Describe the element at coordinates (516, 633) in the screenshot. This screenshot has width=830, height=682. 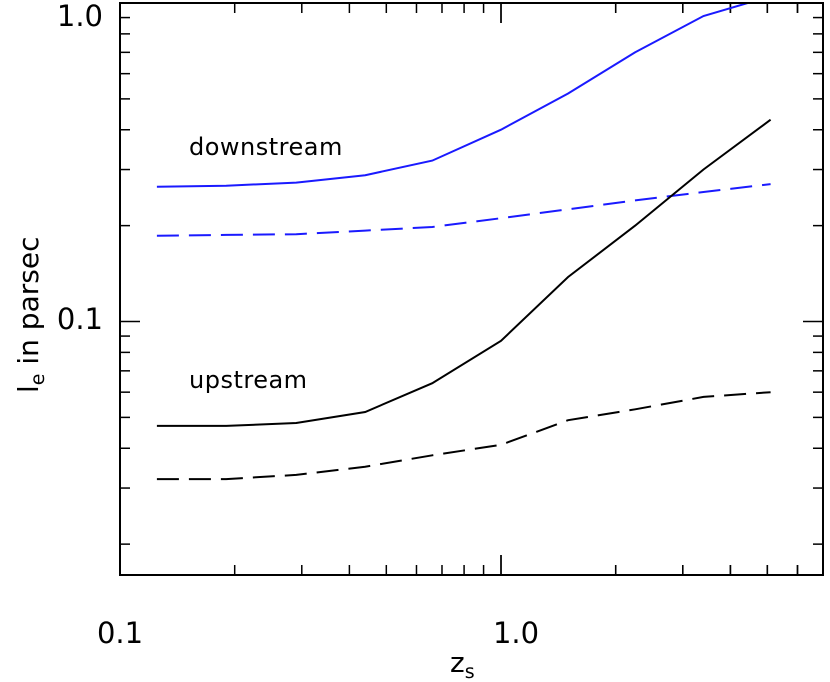
I see `x-tick-label-1.0: 1.0` at that location.